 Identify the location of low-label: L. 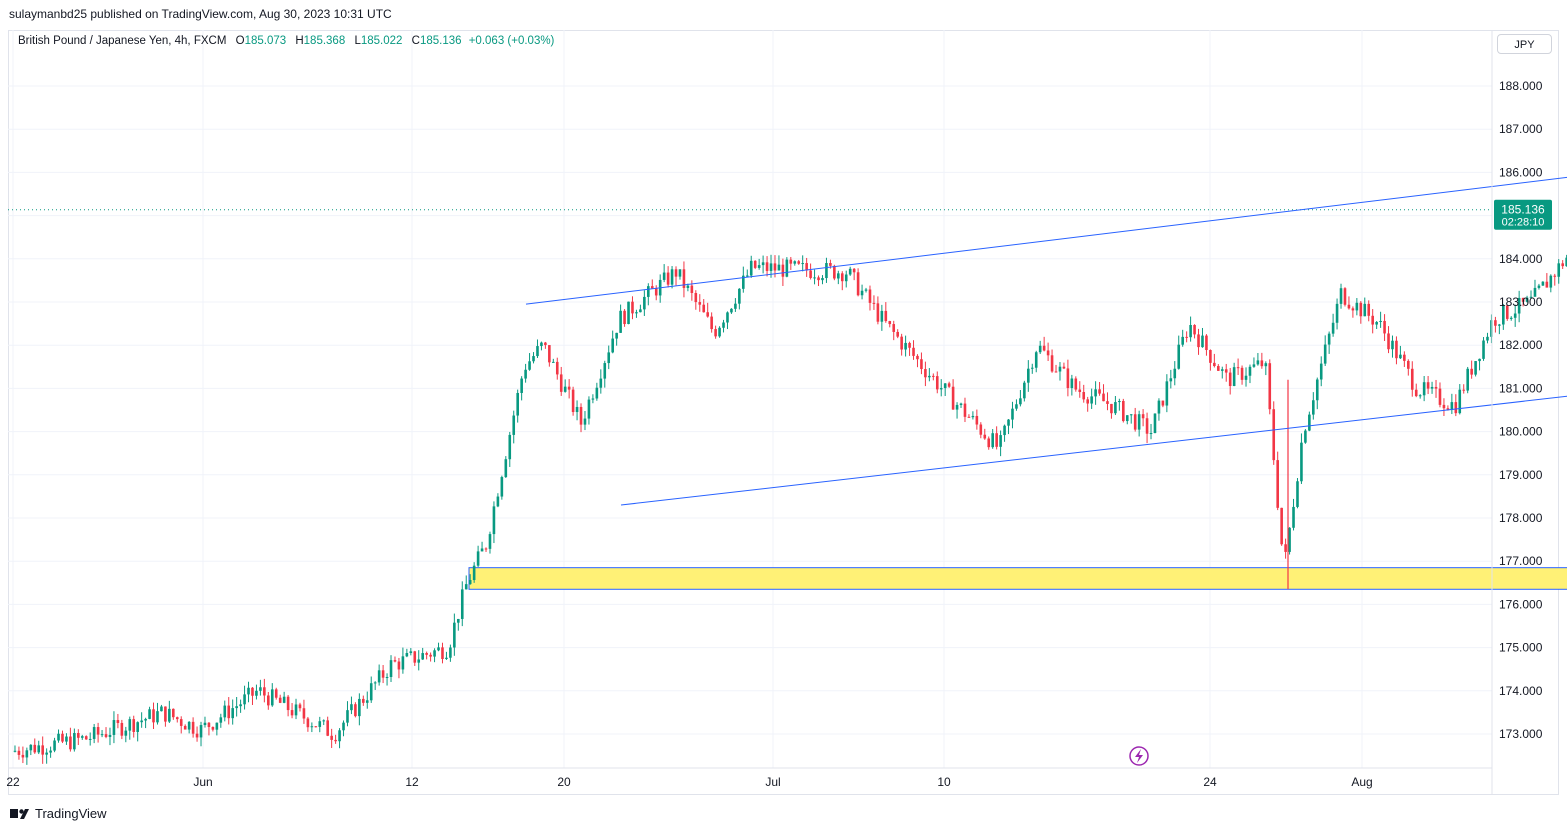
(357, 41).